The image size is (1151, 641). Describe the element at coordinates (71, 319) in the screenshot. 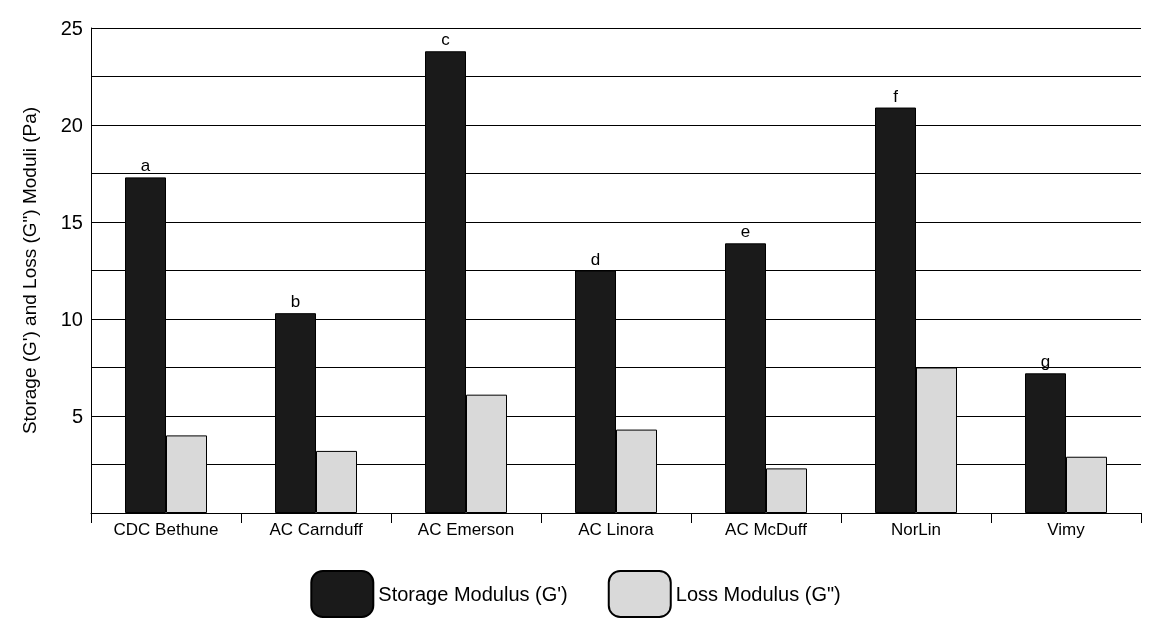

I see `y-tick-label: 10` at that location.